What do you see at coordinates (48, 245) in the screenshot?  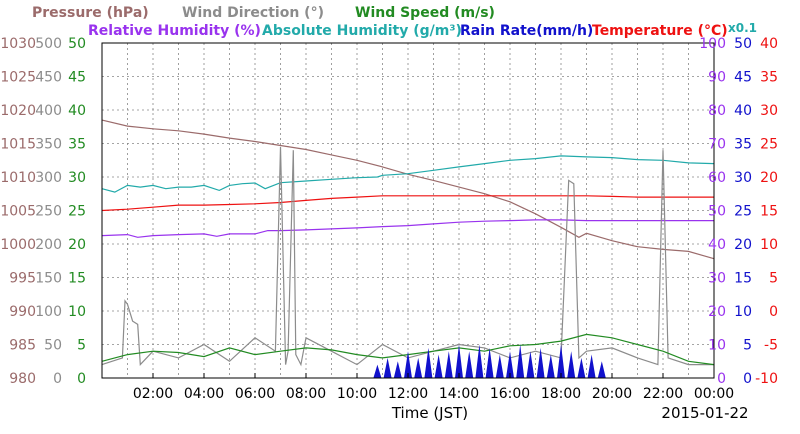 I see `wind-direction-tick-label: 200` at bounding box center [48, 245].